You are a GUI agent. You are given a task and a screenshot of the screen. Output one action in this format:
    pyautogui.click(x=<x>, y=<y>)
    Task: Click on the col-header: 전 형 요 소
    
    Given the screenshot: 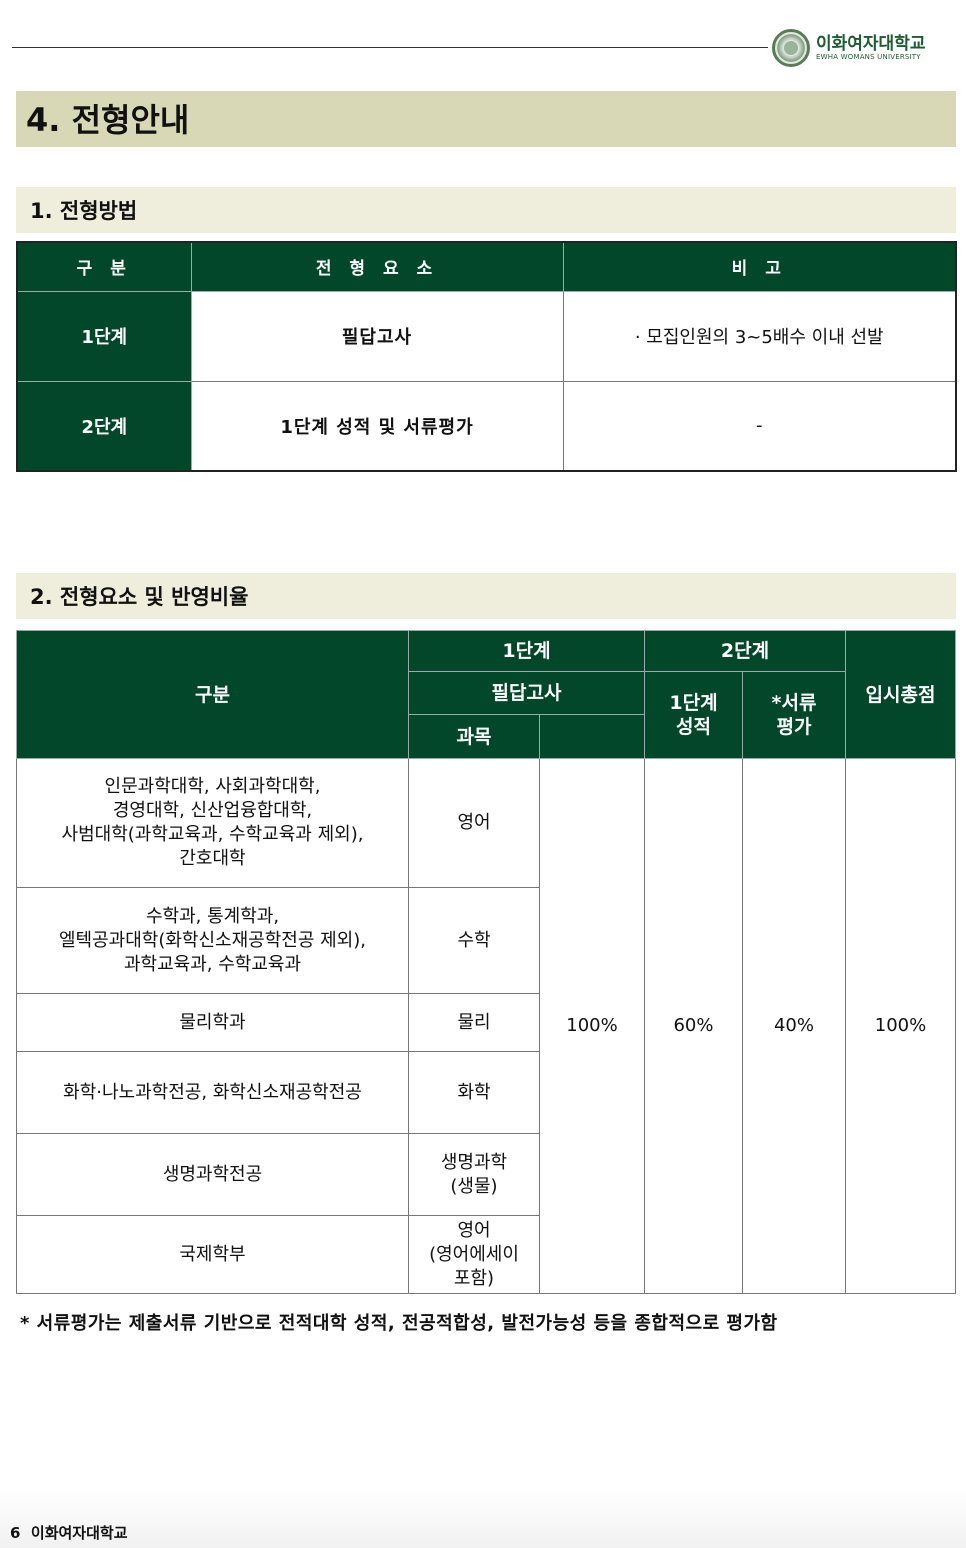 What is the action you would take?
    pyautogui.click(x=377, y=266)
    